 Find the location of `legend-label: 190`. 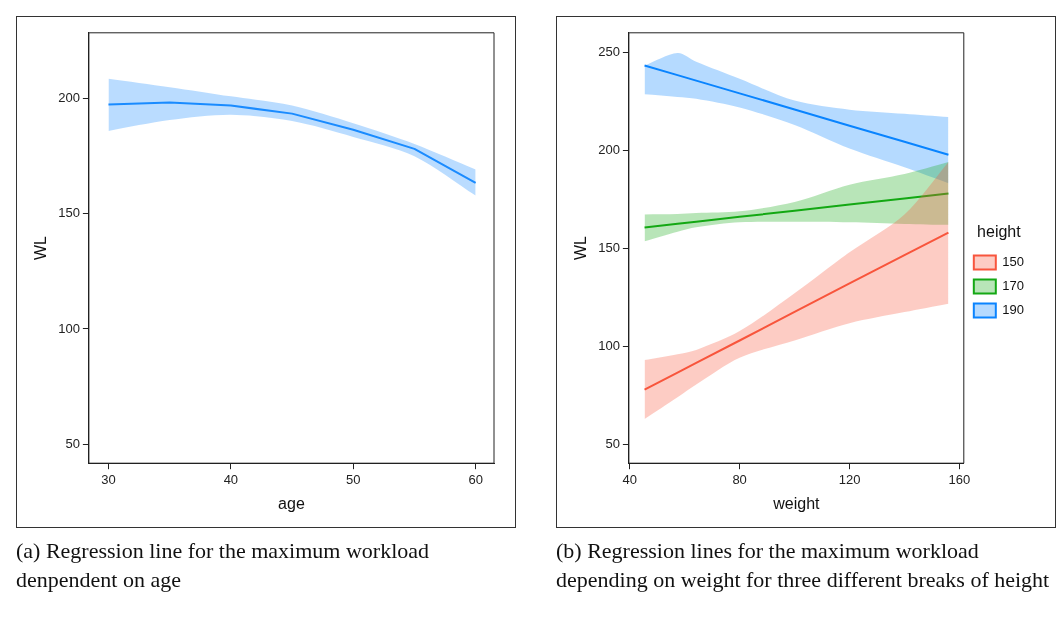

legend-label: 190 is located at coordinates (1013, 310).